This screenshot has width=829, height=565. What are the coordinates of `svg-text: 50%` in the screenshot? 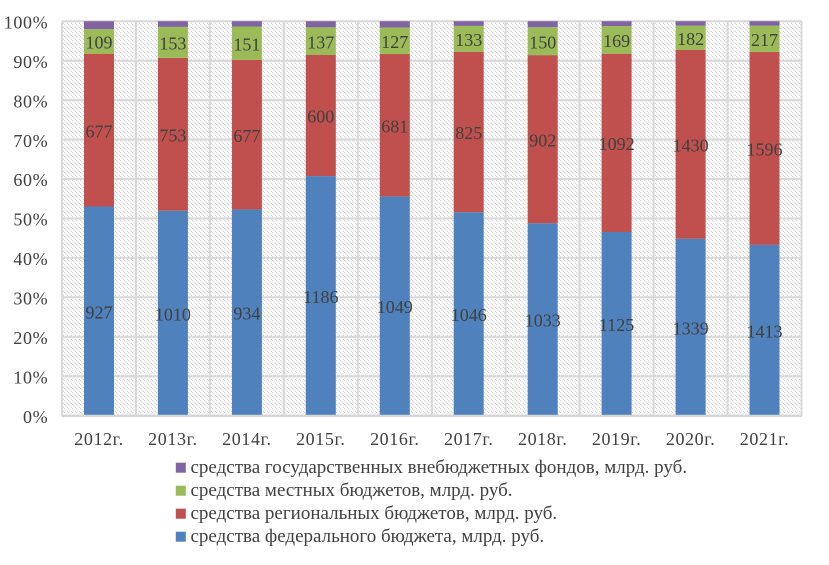 It's located at (30, 220).